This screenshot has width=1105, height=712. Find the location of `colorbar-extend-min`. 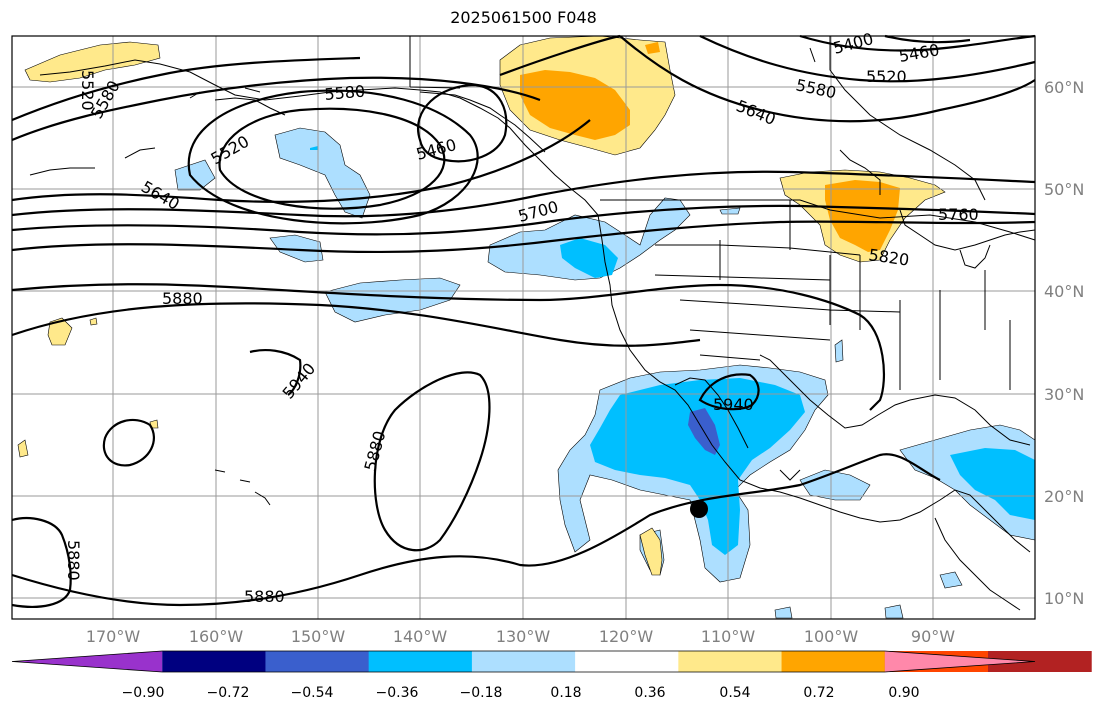

colorbar-extend-min is located at coordinates (87, 661).